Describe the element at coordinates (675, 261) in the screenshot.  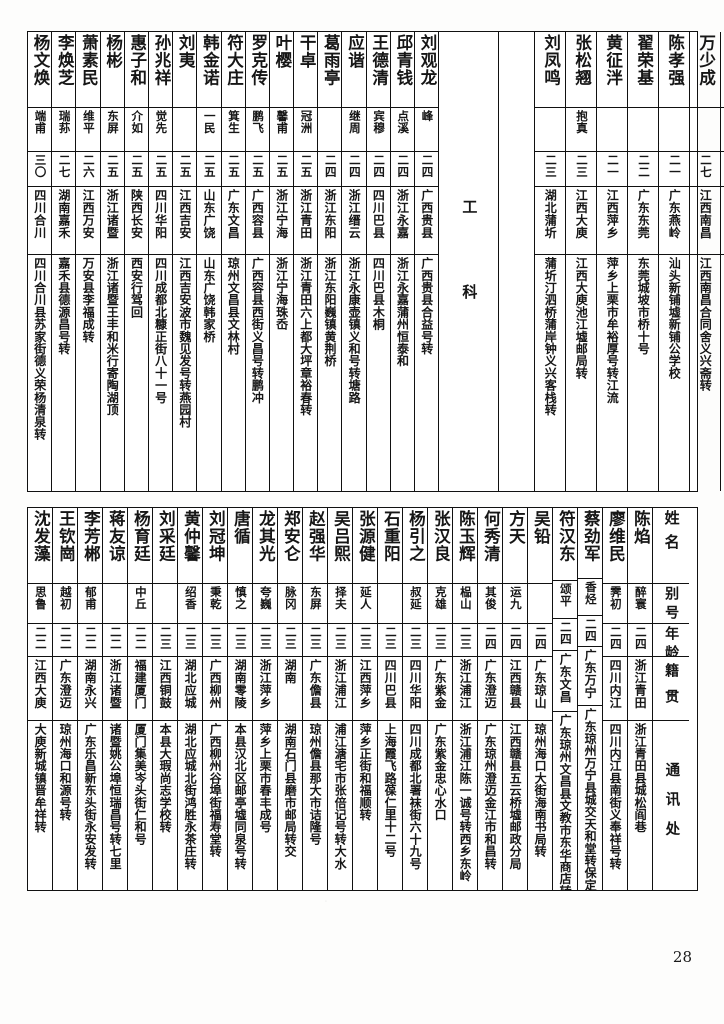
I see `person-column: 陈孝强 二一 广东燕岭 汕头新铺墟新铺公学校` at that location.